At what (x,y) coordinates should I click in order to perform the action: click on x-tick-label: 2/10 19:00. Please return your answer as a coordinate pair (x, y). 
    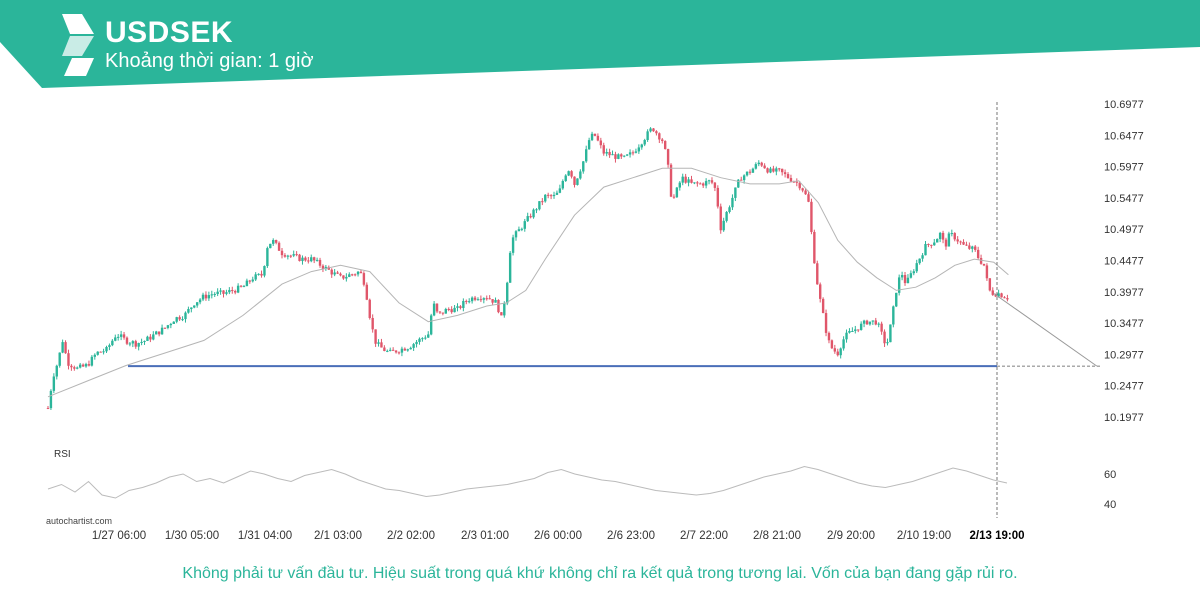
    Looking at the image, I should click on (924, 536).